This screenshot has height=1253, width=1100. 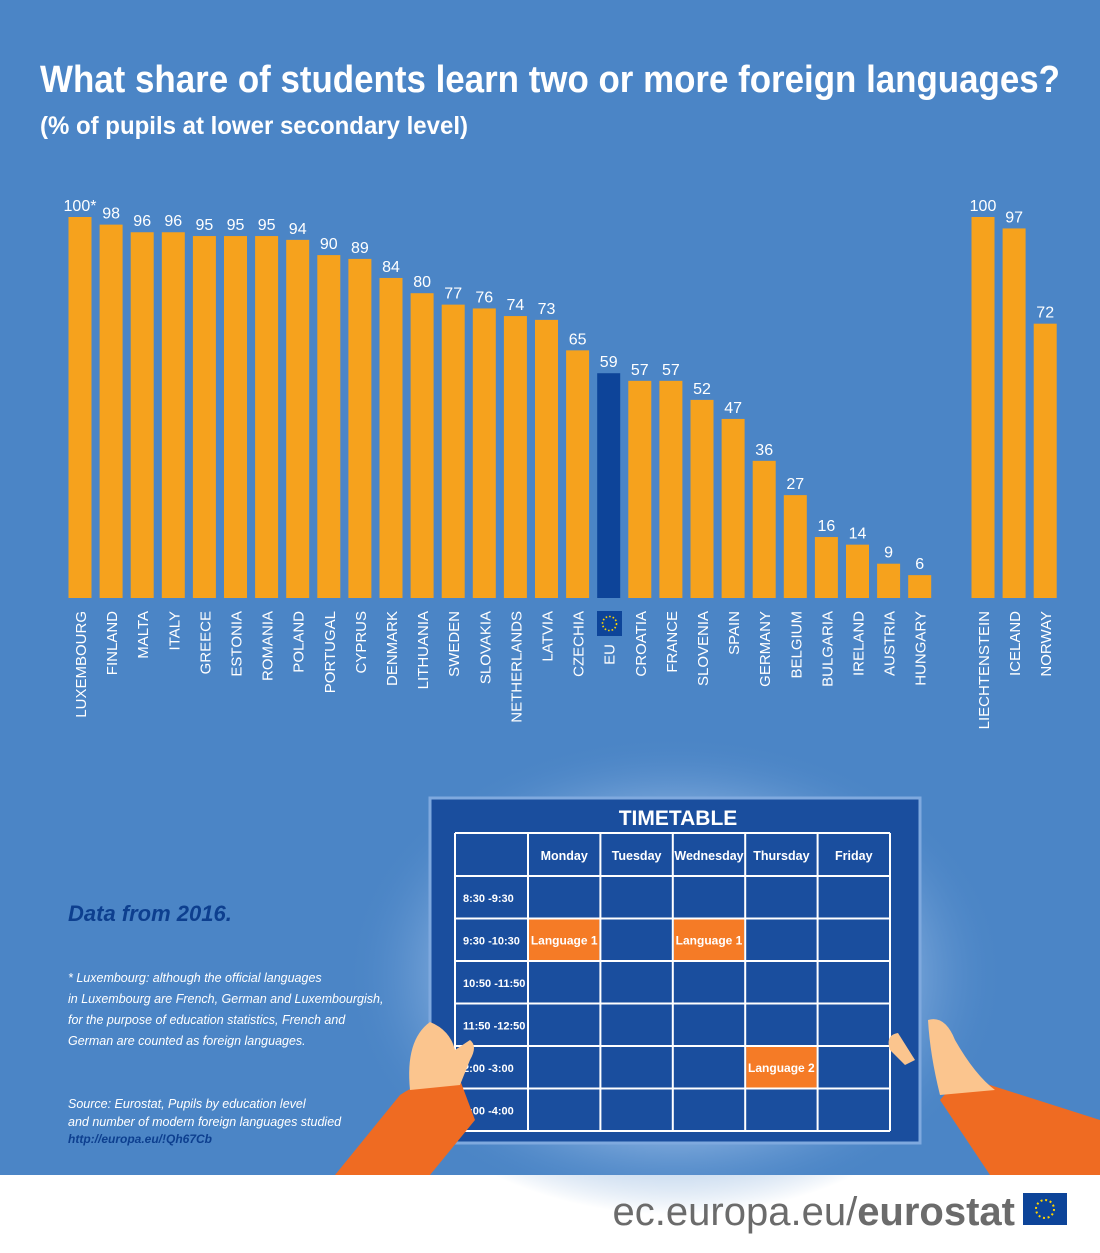 What do you see at coordinates (299, 642) in the screenshot?
I see `category-label: POLAND` at bounding box center [299, 642].